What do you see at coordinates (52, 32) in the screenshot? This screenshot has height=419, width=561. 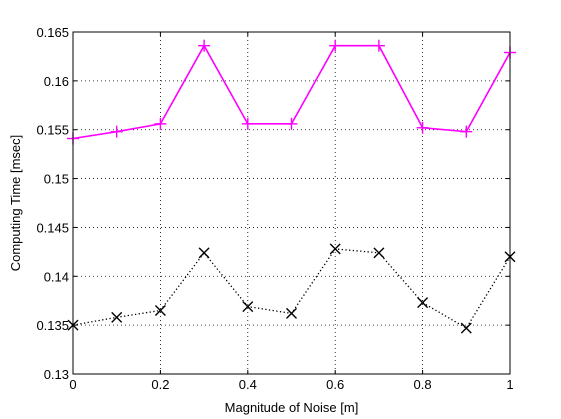 I see `y-tick-label: 0.165` at bounding box center [52, 32].